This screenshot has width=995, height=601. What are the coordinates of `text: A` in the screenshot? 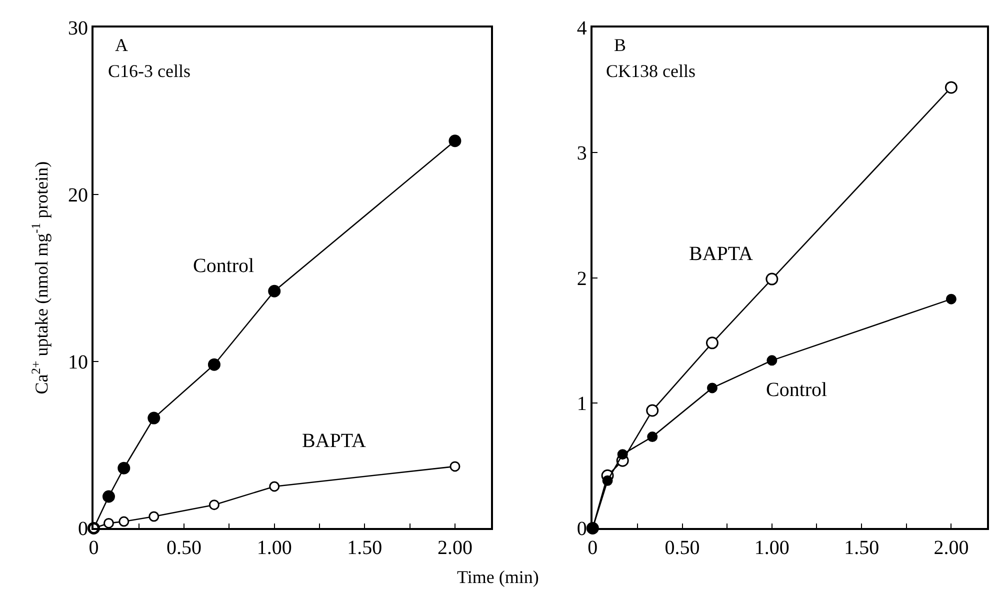 It's located at (121, 45).